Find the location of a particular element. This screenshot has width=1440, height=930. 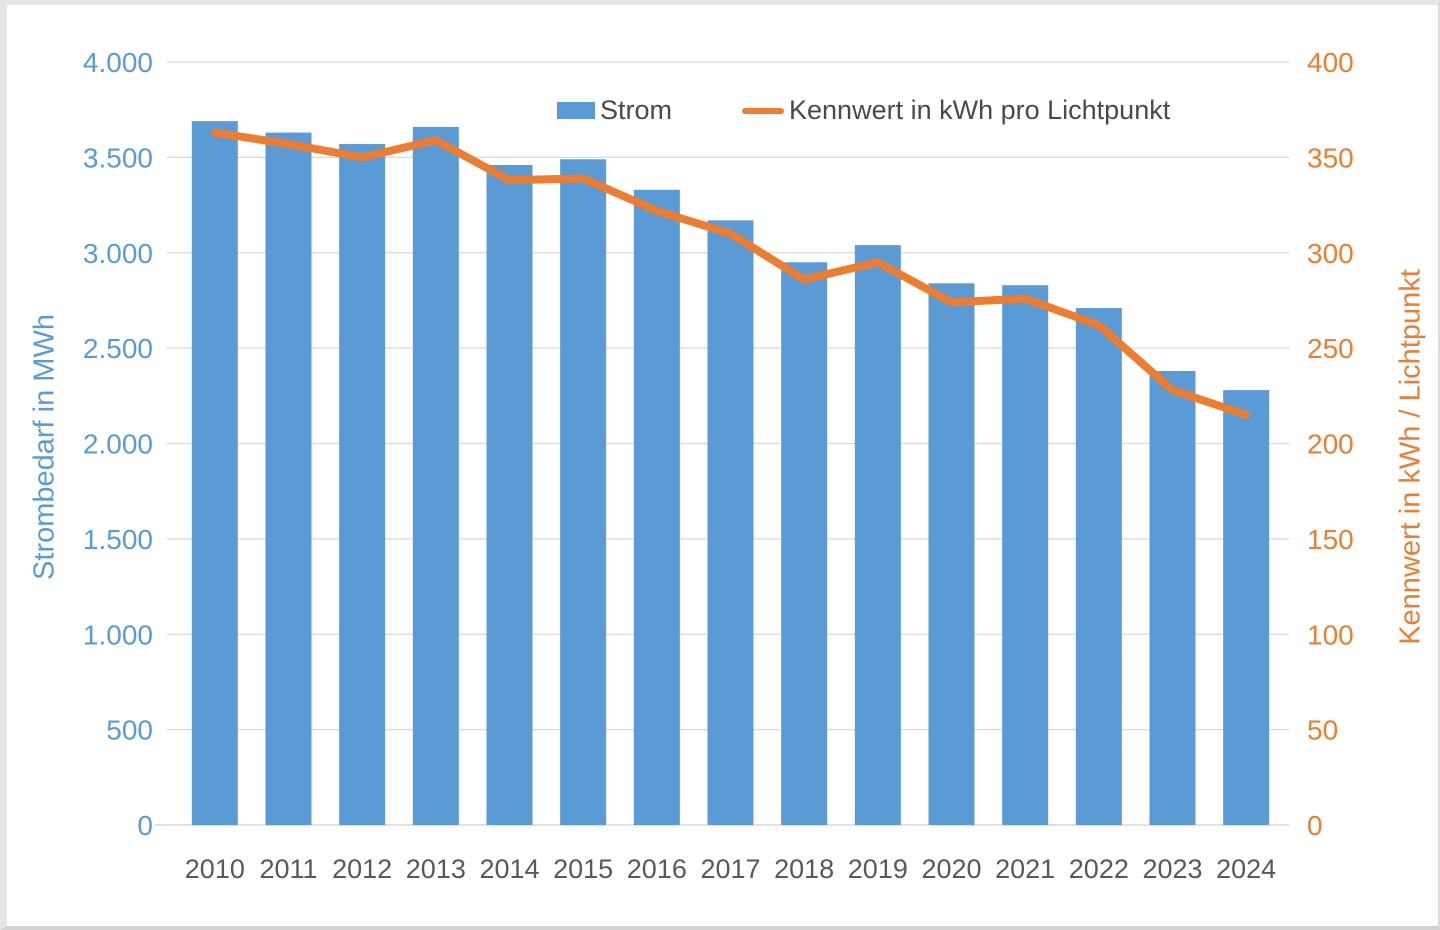

x-axis-label-2024: 2024 is located at coordinates (1246, 869).